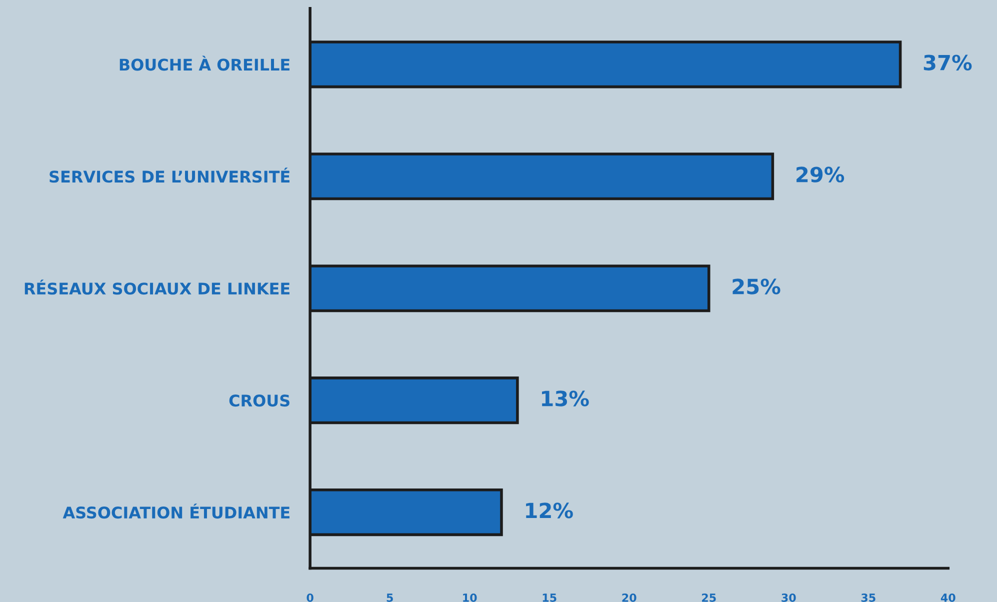 Image resolution: width=997 pixels, height=602 pixels. What do you see at coordinates (205, 63) in the screenshot?
I see `y-tick-label: BOUCHE À OREILLE` at bounding box center [205, 63].